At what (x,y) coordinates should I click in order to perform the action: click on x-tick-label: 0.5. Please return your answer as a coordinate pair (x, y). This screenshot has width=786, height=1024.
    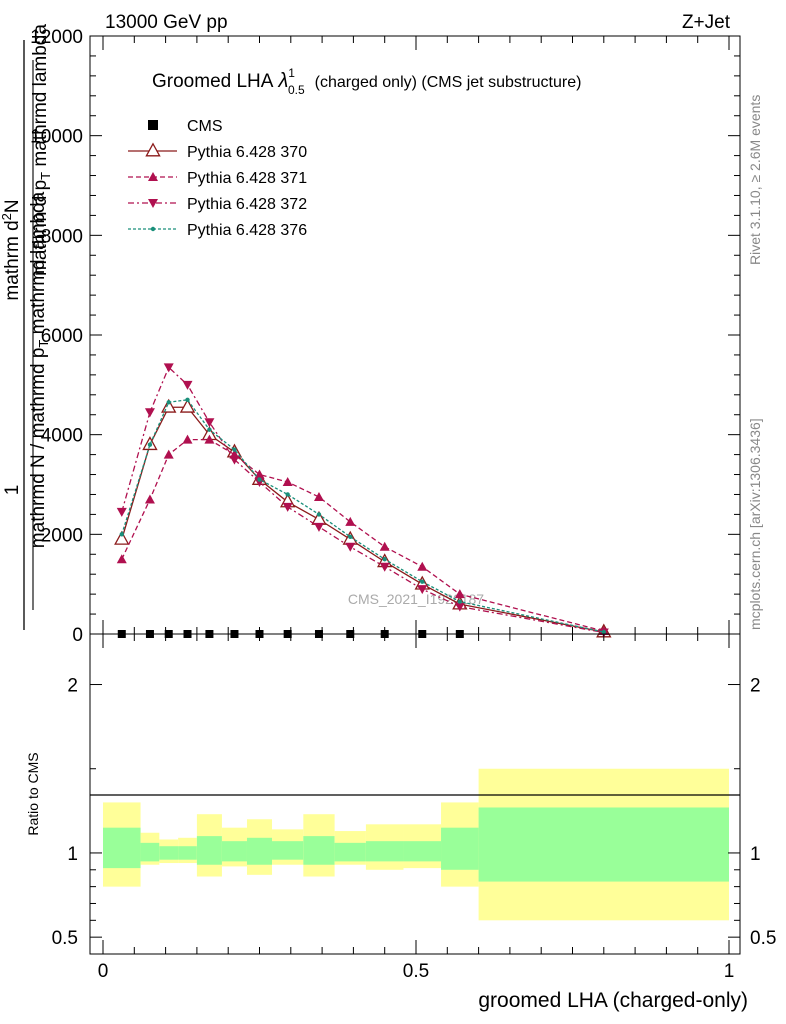
    Looking at the image, I should click on (416, 971).